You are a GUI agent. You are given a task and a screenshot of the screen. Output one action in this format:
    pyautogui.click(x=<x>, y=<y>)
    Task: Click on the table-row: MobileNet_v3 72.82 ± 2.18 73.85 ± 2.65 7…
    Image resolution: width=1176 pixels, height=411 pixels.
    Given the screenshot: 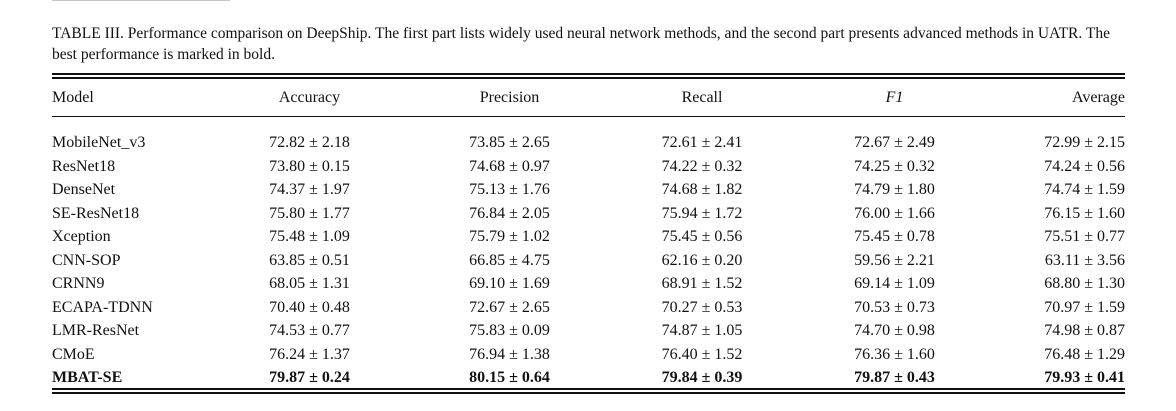 What is the action you would take?
    pyautogui.click(x=588, y=143)
    